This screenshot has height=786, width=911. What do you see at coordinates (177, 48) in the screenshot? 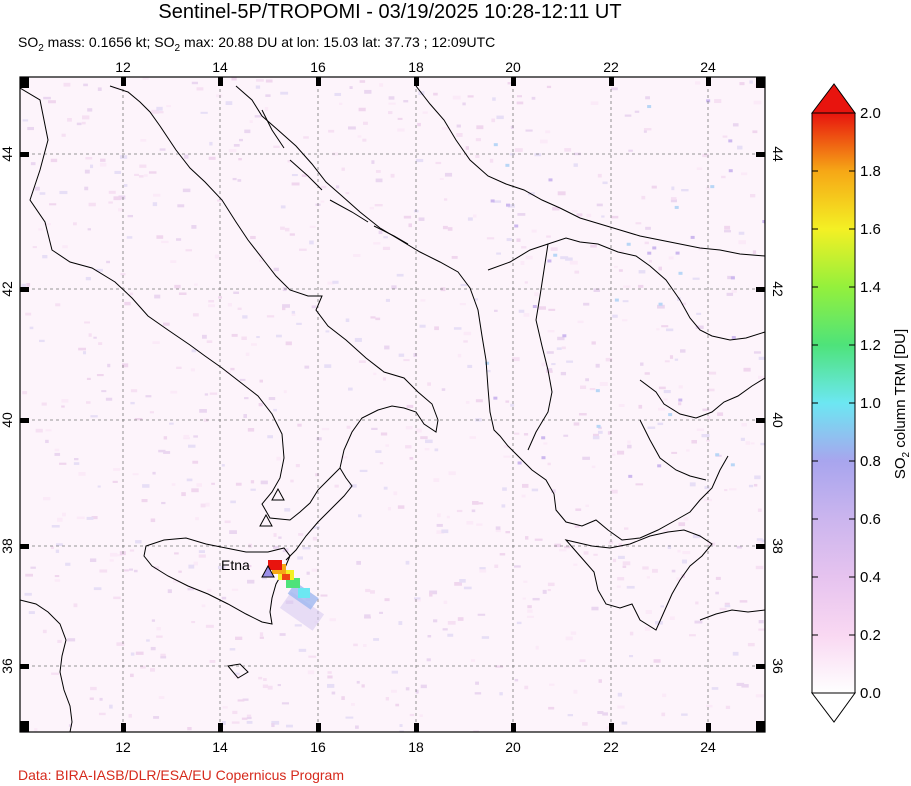
I see `subtitle-max-subscript: 2` at bounding box center [177, 48].